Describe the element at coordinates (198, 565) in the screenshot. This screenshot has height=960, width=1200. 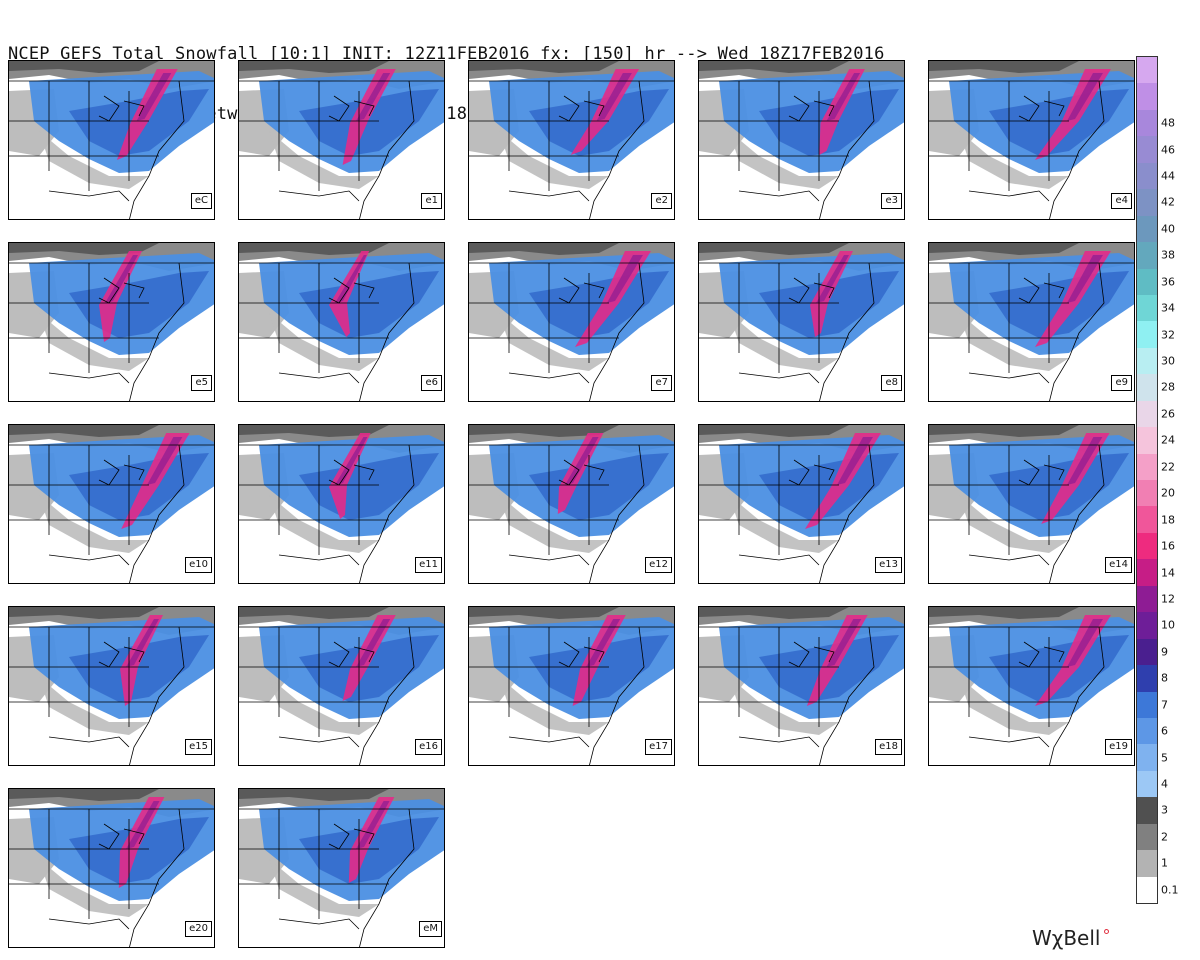
I see `member-label: e10` at that location.